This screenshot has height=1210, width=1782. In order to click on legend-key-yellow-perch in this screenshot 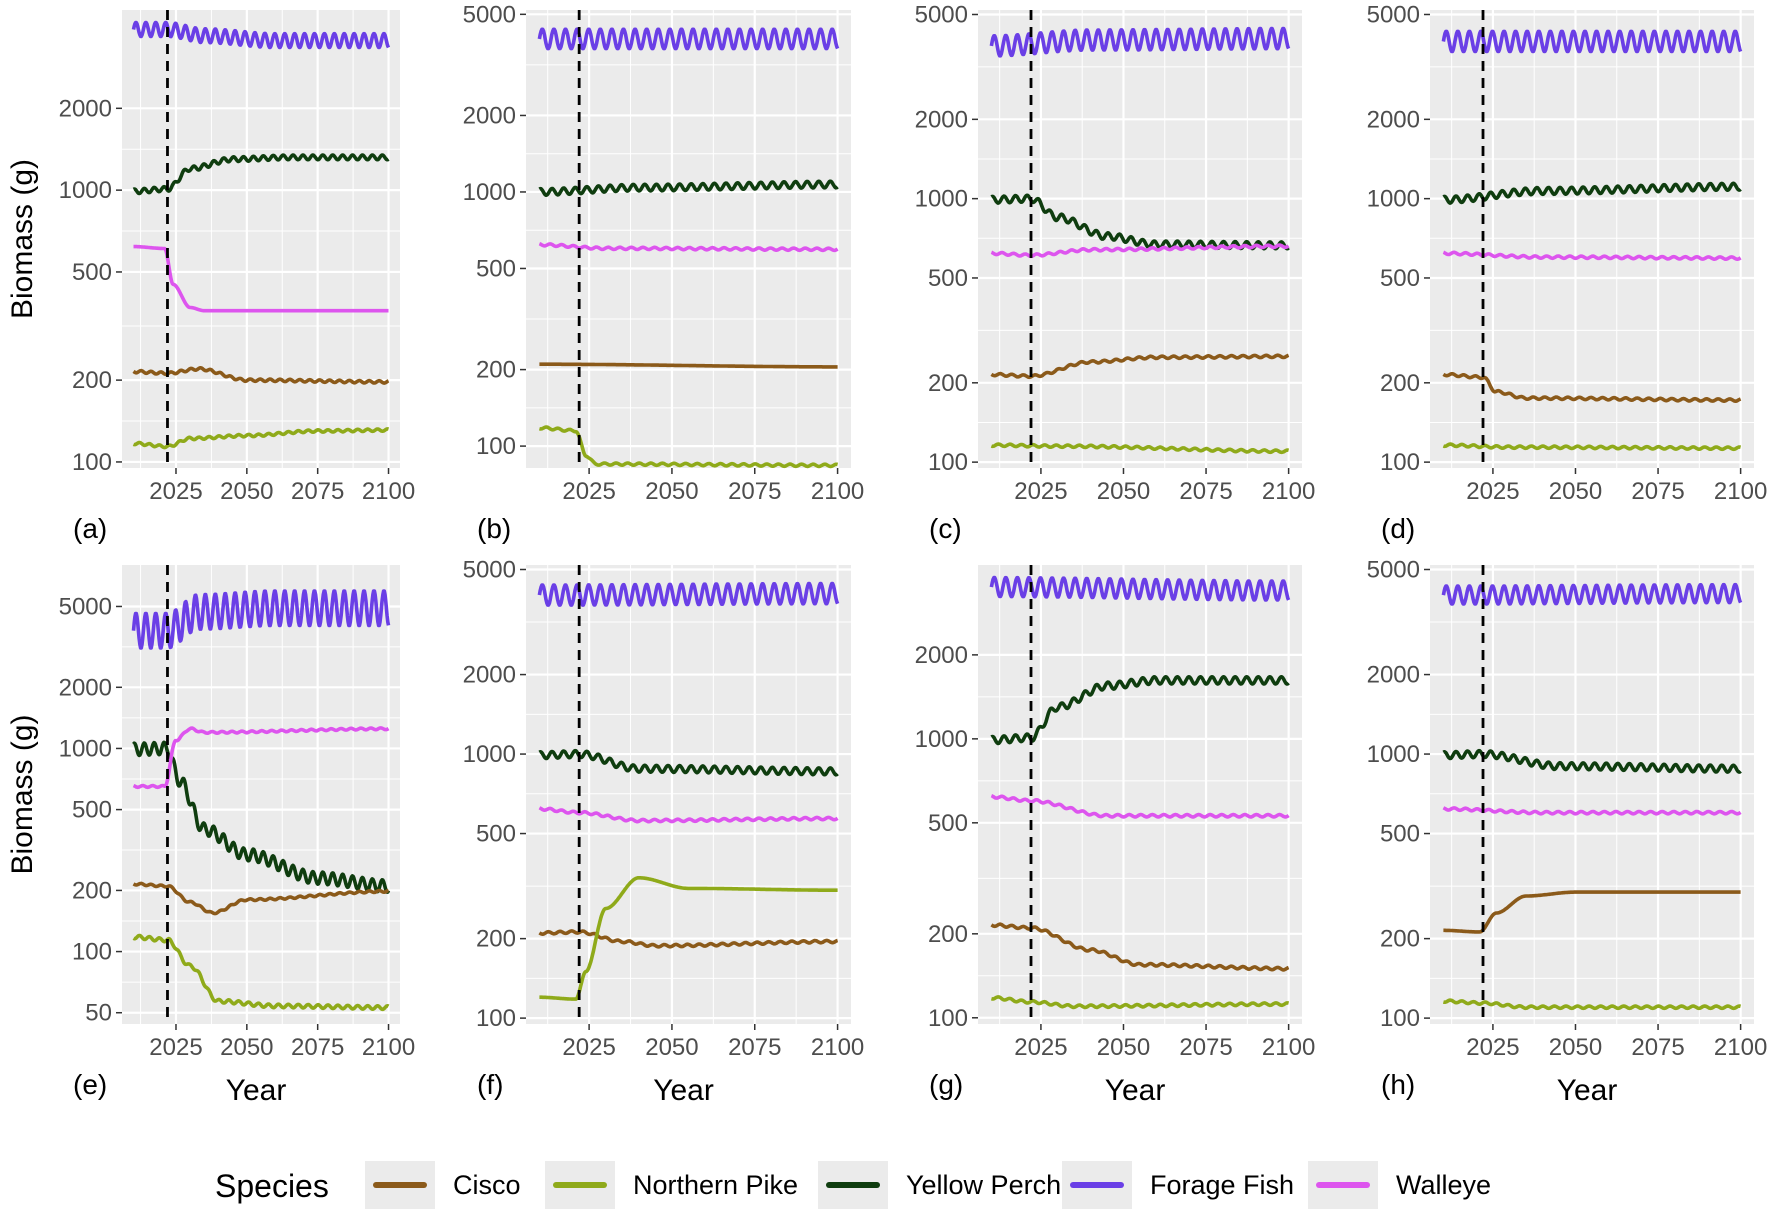, I will do `click(853, 1185)`.